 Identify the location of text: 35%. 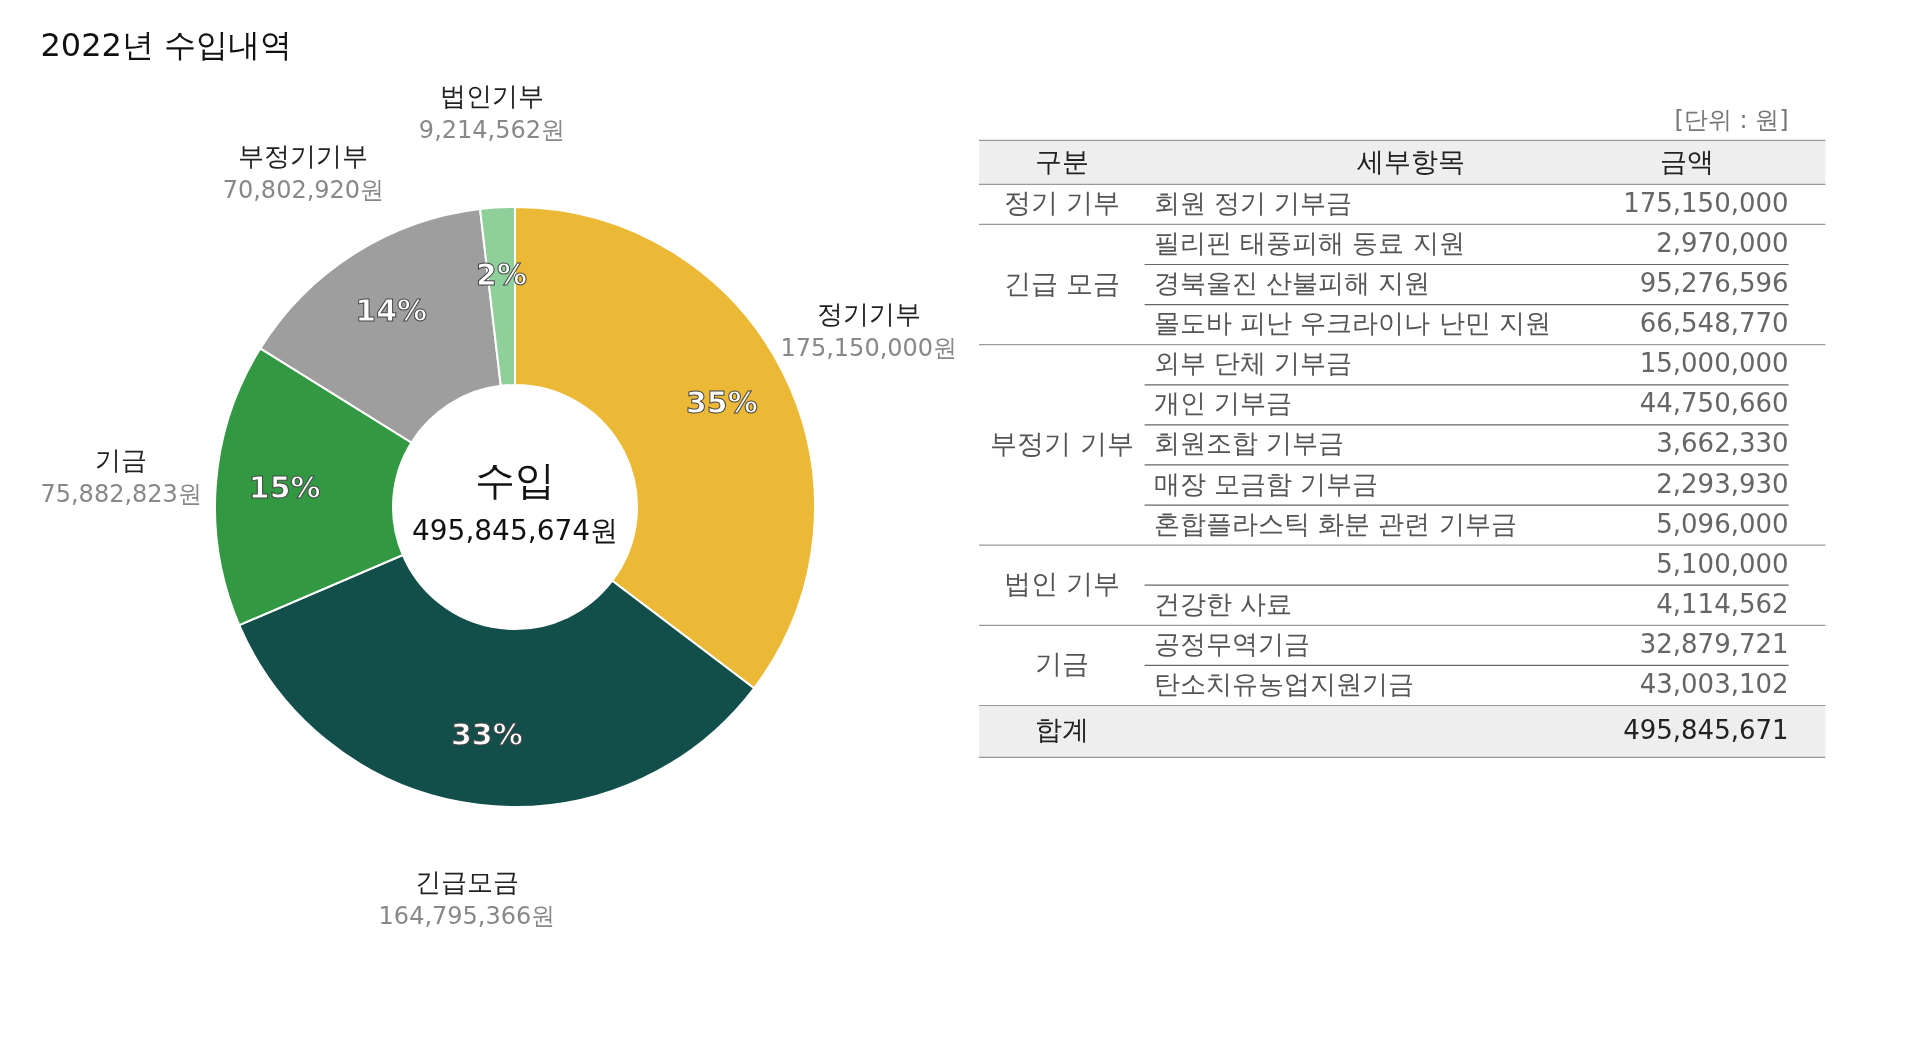
(721, 403).